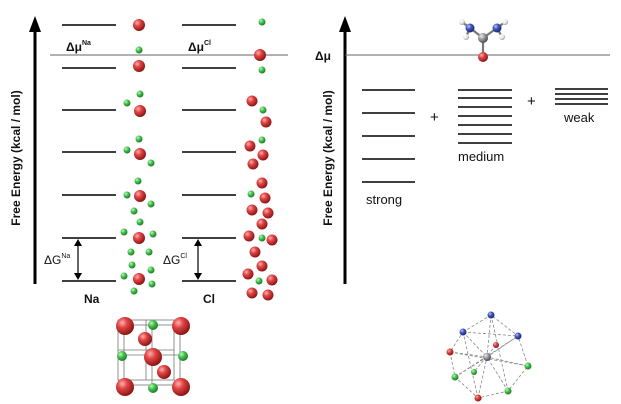 This screenshot has width=621, height=404. Describe the element at coordinates (483, 57) in the screenshot. I see `oxygen-atom` at that location.